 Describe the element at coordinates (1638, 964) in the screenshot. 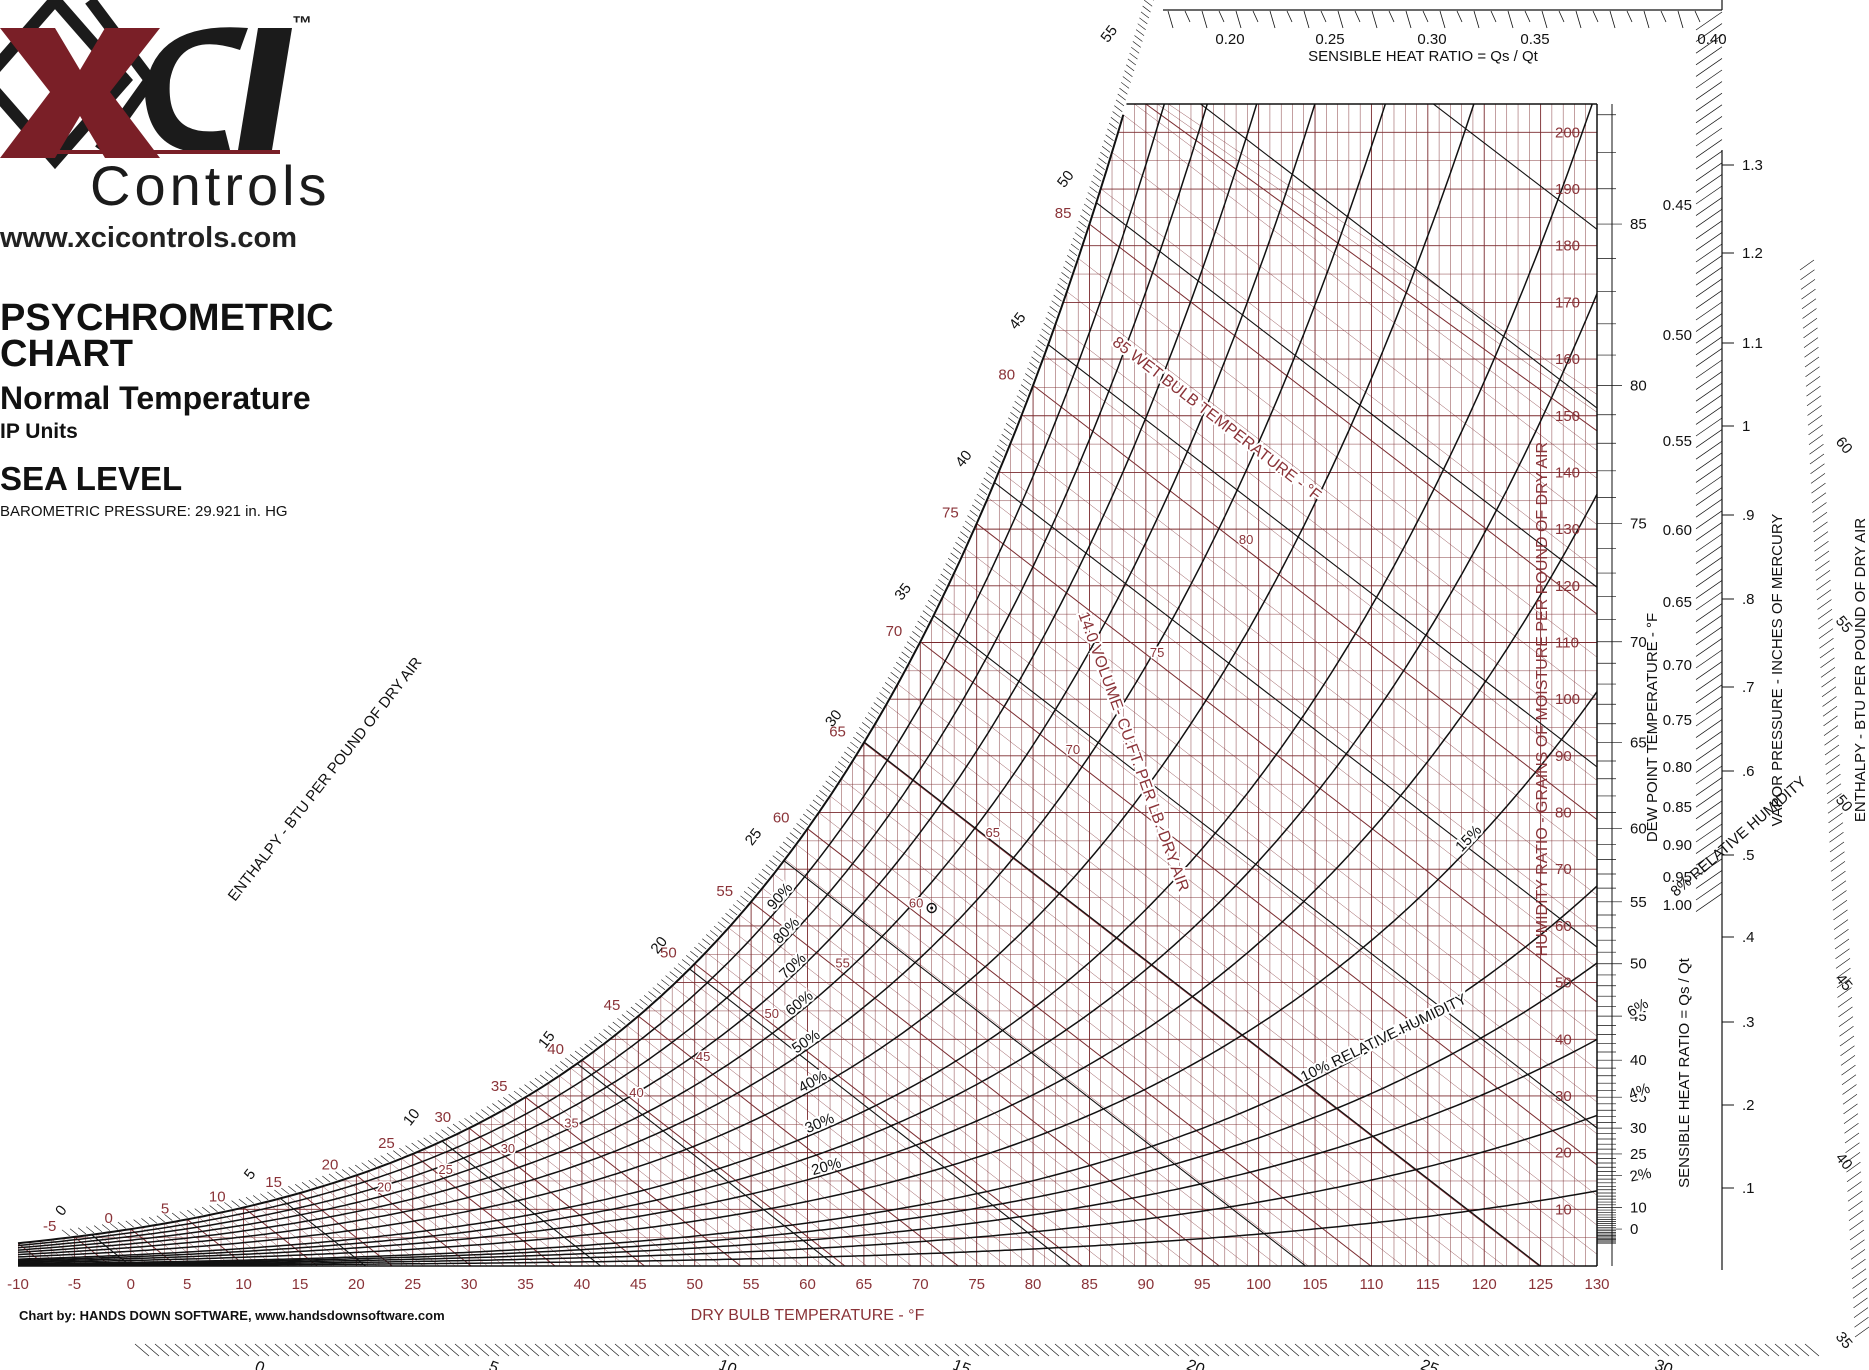

I see `dew-point-tick-label: 50` at that location.